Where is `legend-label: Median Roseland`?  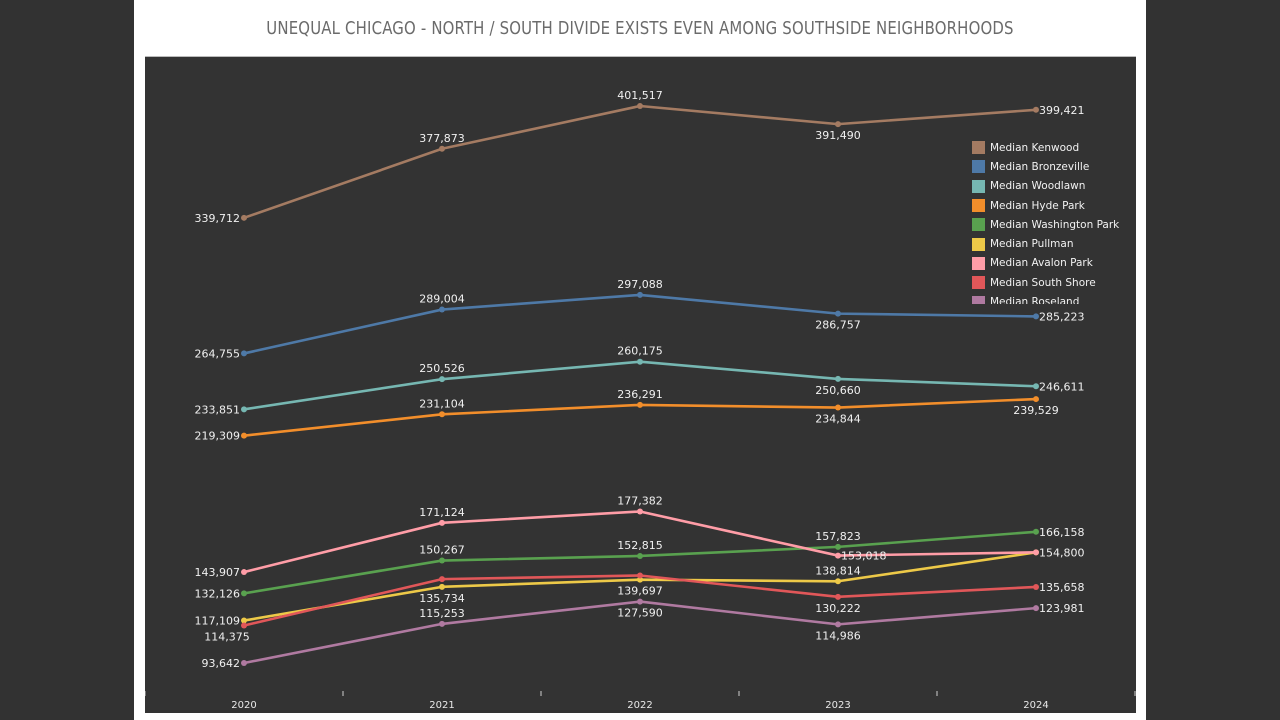 legend-label: Median Roseland is located at coordinates (1035, 300).